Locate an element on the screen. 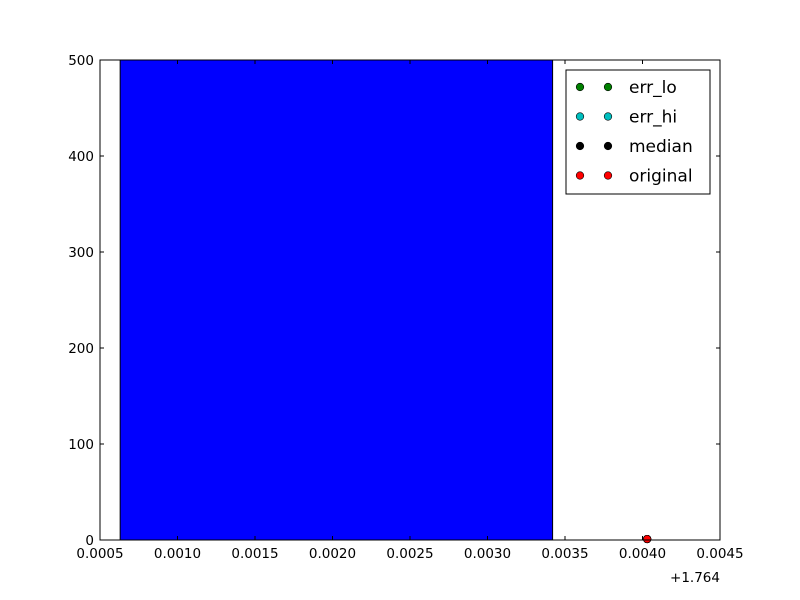  x-tick-label: 0.0025 is located at coordinates (409, 554).